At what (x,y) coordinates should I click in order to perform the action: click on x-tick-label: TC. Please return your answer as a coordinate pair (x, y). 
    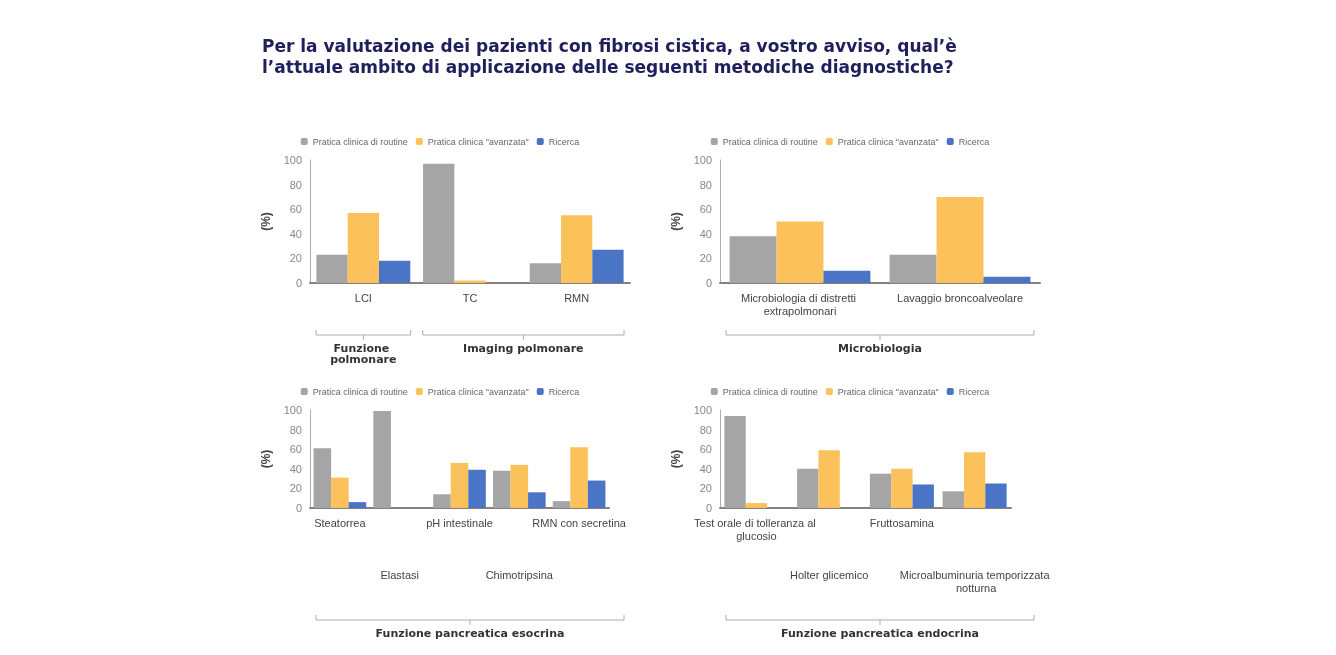
    Looking at the image, I should click on (470, 297).